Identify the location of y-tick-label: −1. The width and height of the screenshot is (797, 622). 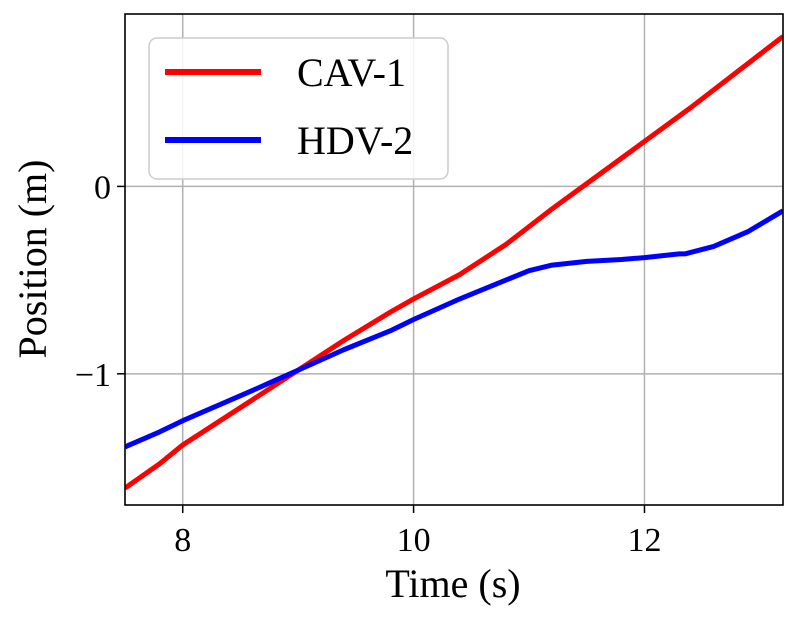
(93, 375).